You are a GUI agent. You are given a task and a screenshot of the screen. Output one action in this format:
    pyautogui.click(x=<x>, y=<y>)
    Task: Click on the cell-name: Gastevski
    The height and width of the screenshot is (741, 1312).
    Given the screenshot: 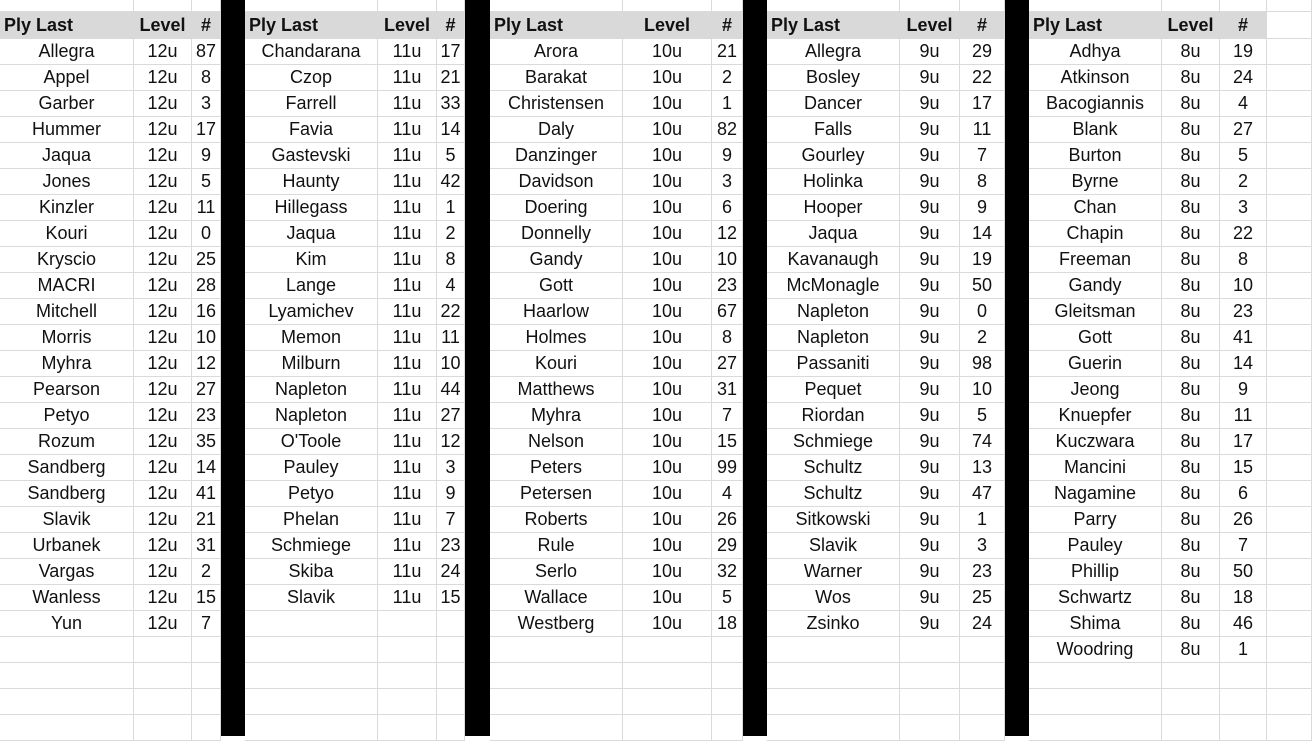 What is the action you would take?
    pyautogui.click(x=311, y=156)
    